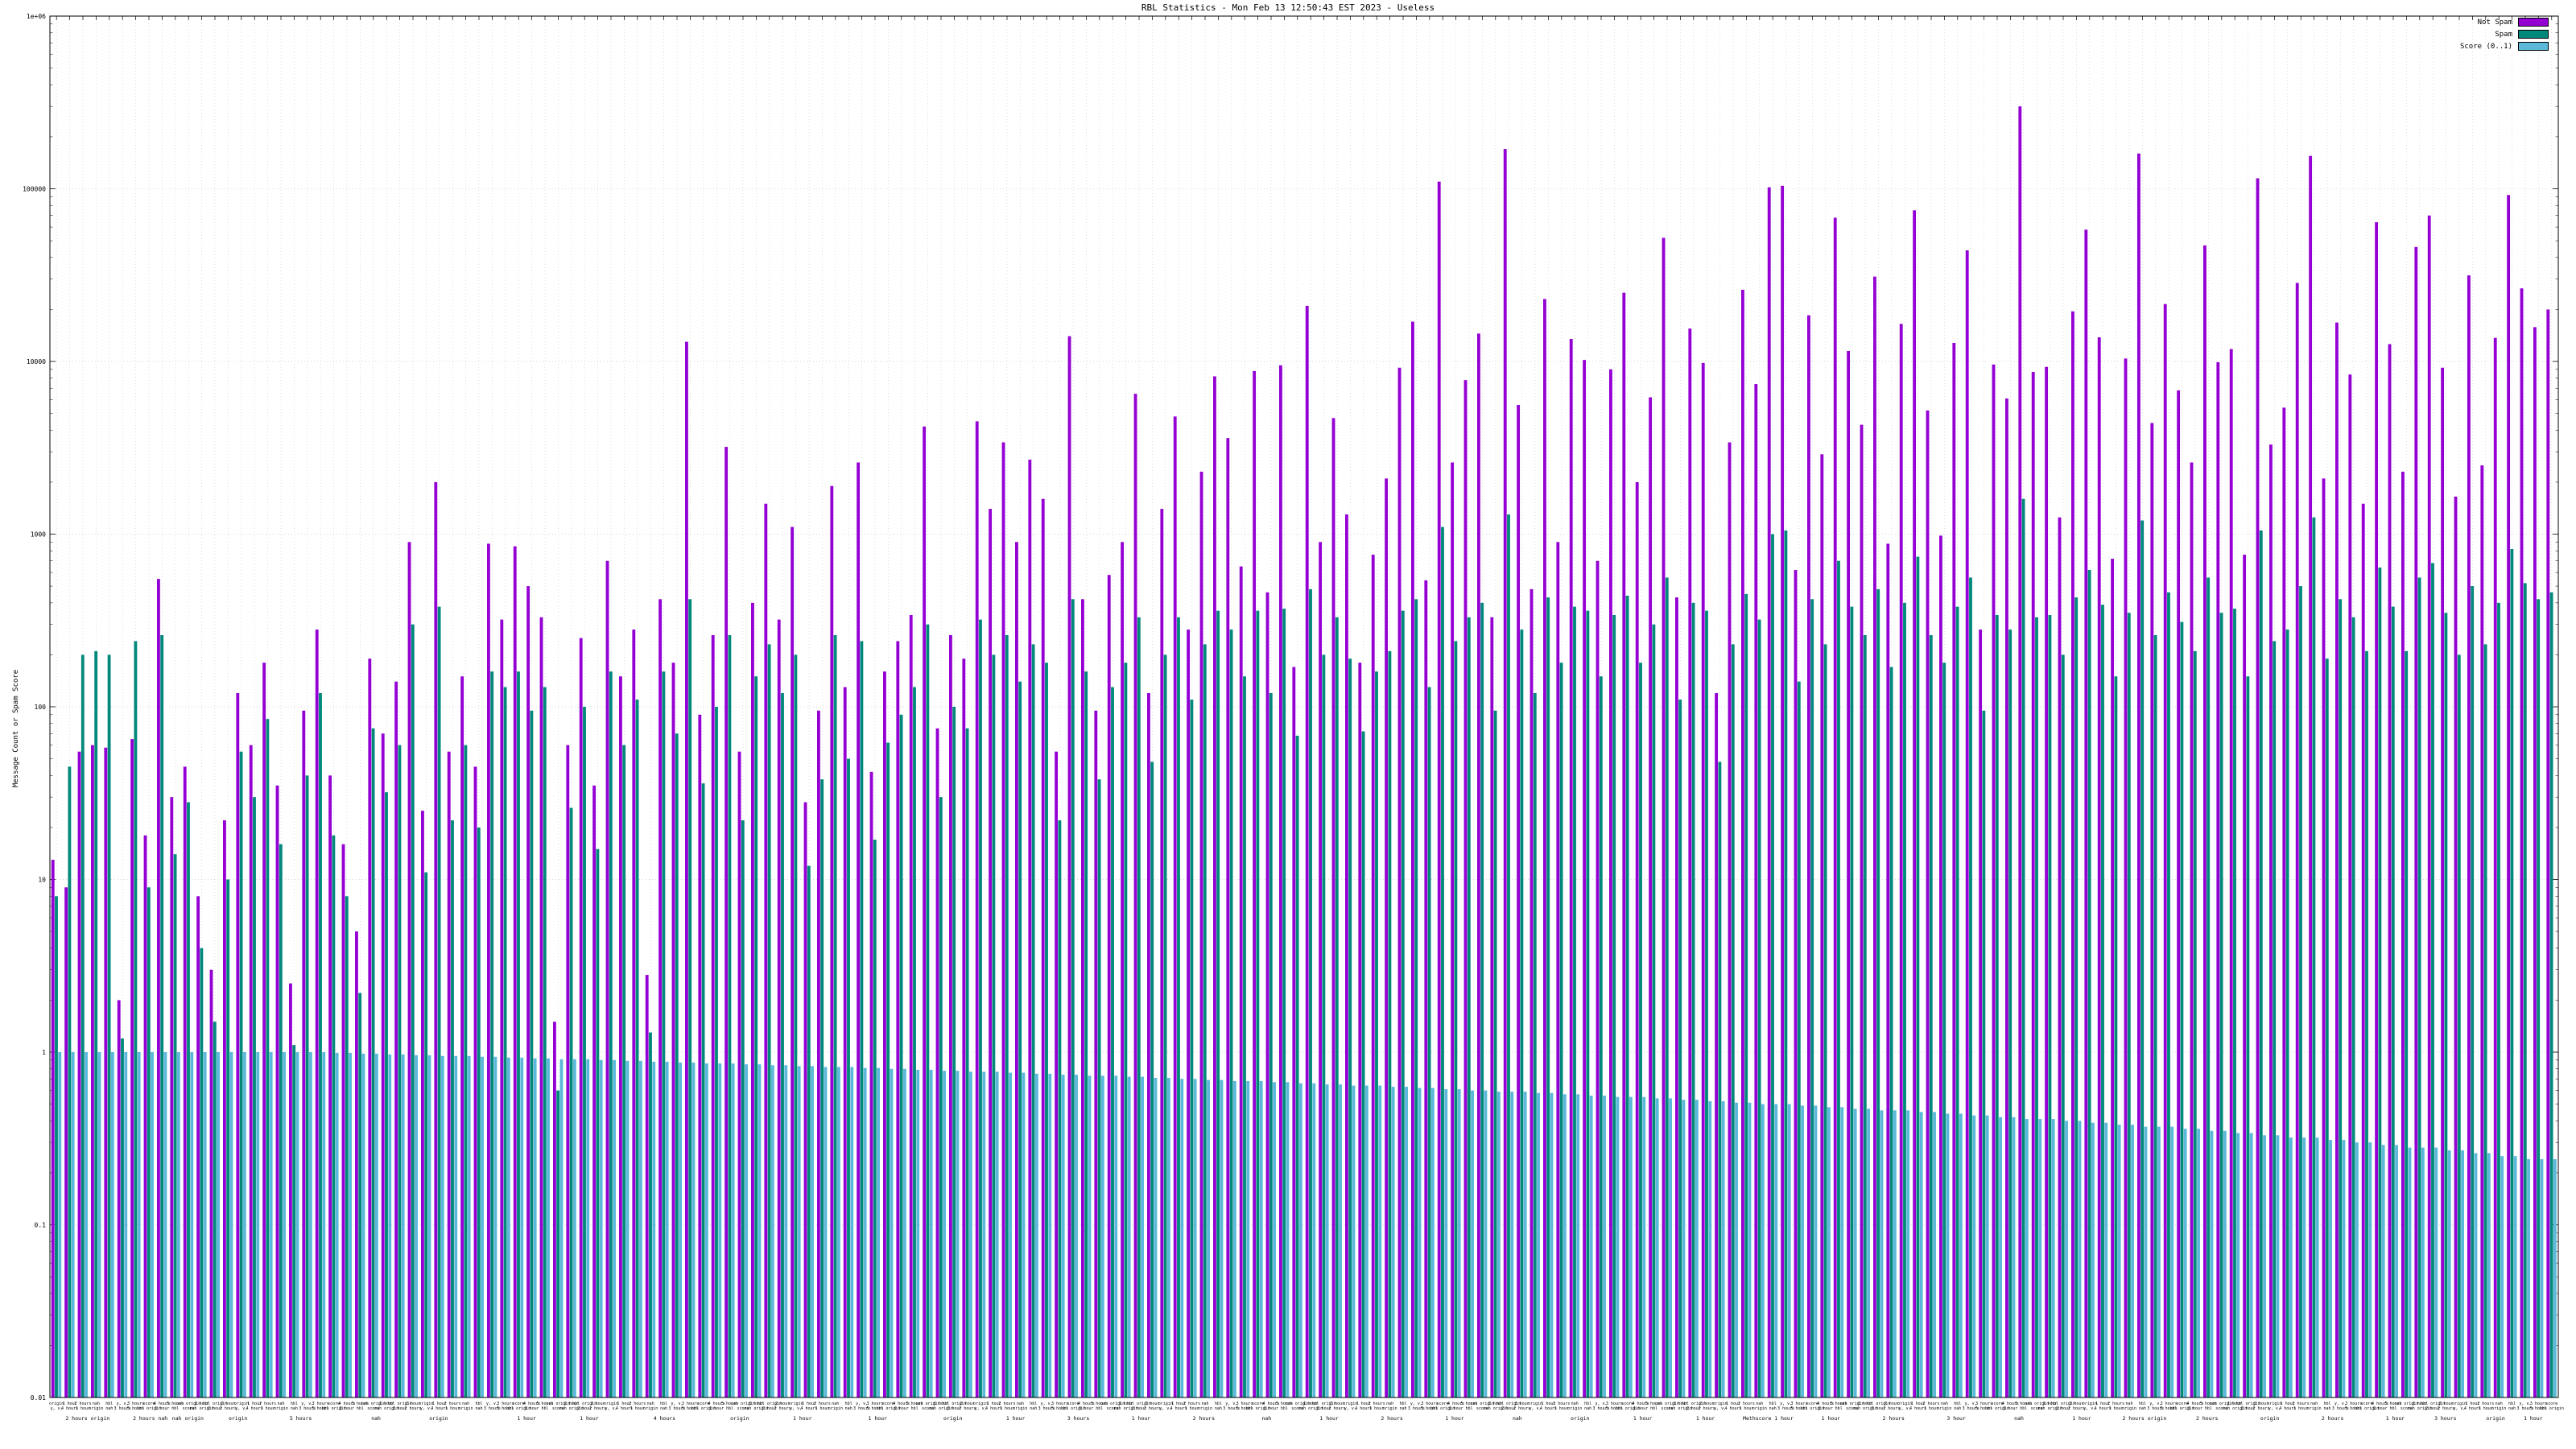  I want to click on svg-text: 100000, so click(34, 188).